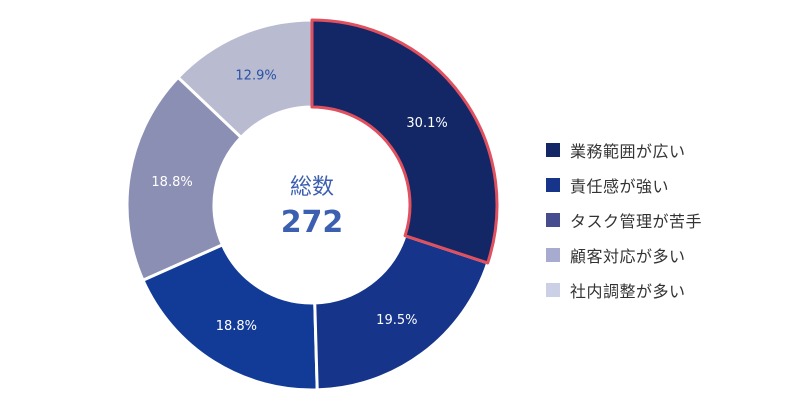 The width and height of the screenshot is (800, 419). I want to click on legend-label: 顧客対応が多い, so click(628, 256).